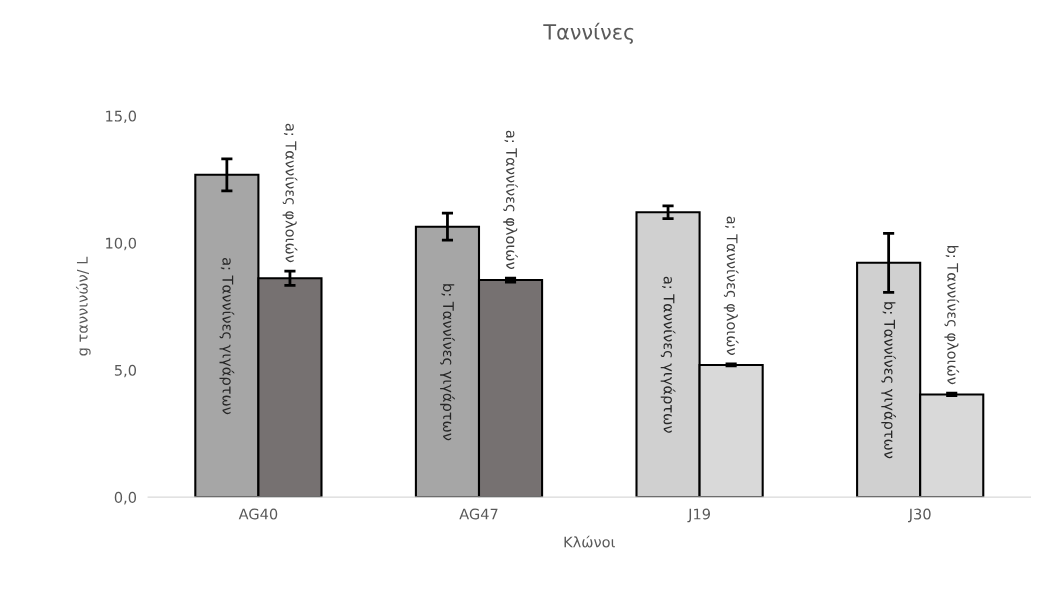 The height and width of the screenshot is (613, 1043). I want to click on x-tick-label: AG47, so click(478, 514).